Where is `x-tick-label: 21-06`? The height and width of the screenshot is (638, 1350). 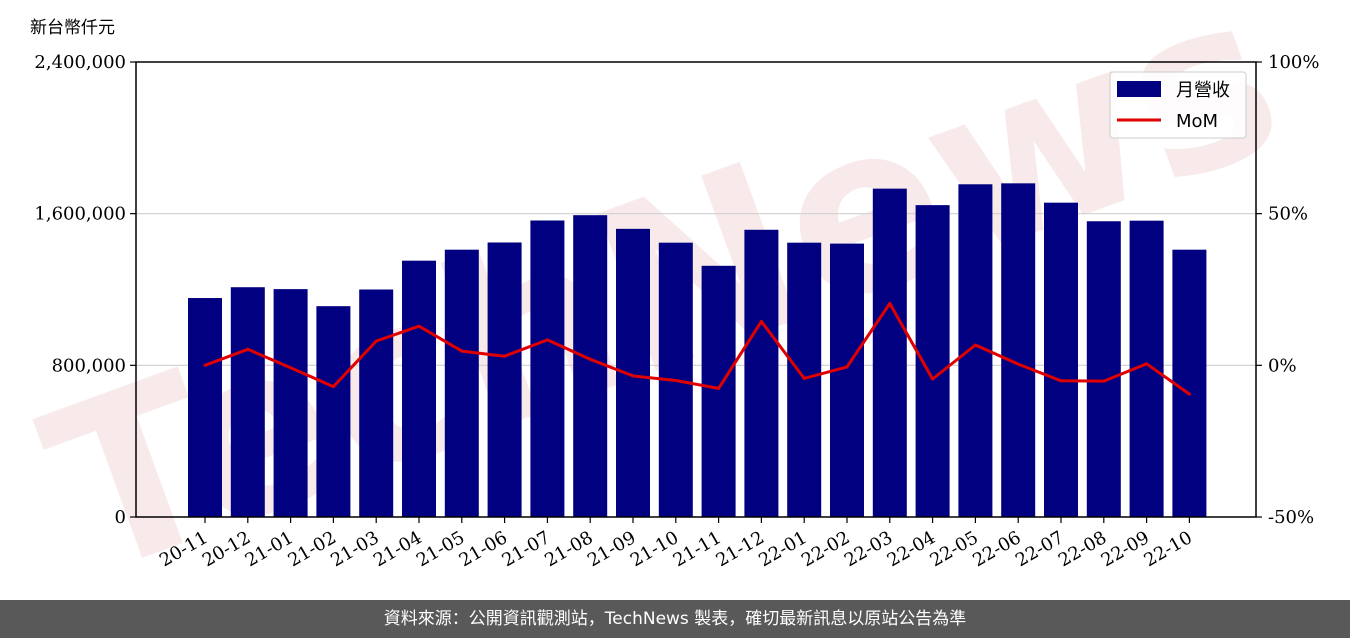 x-tick-label: 21-06 is located at coordinates (483, 549).